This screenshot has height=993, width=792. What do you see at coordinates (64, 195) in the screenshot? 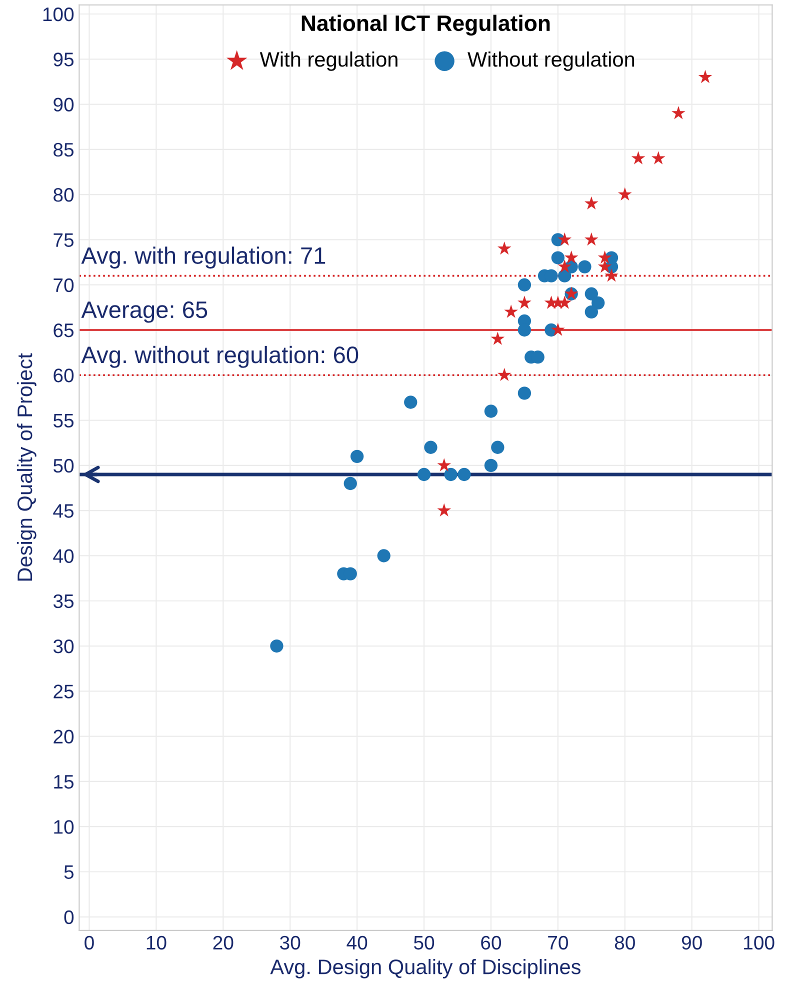
I see `y-tick-label: 80` at bounding box center [64, 195].